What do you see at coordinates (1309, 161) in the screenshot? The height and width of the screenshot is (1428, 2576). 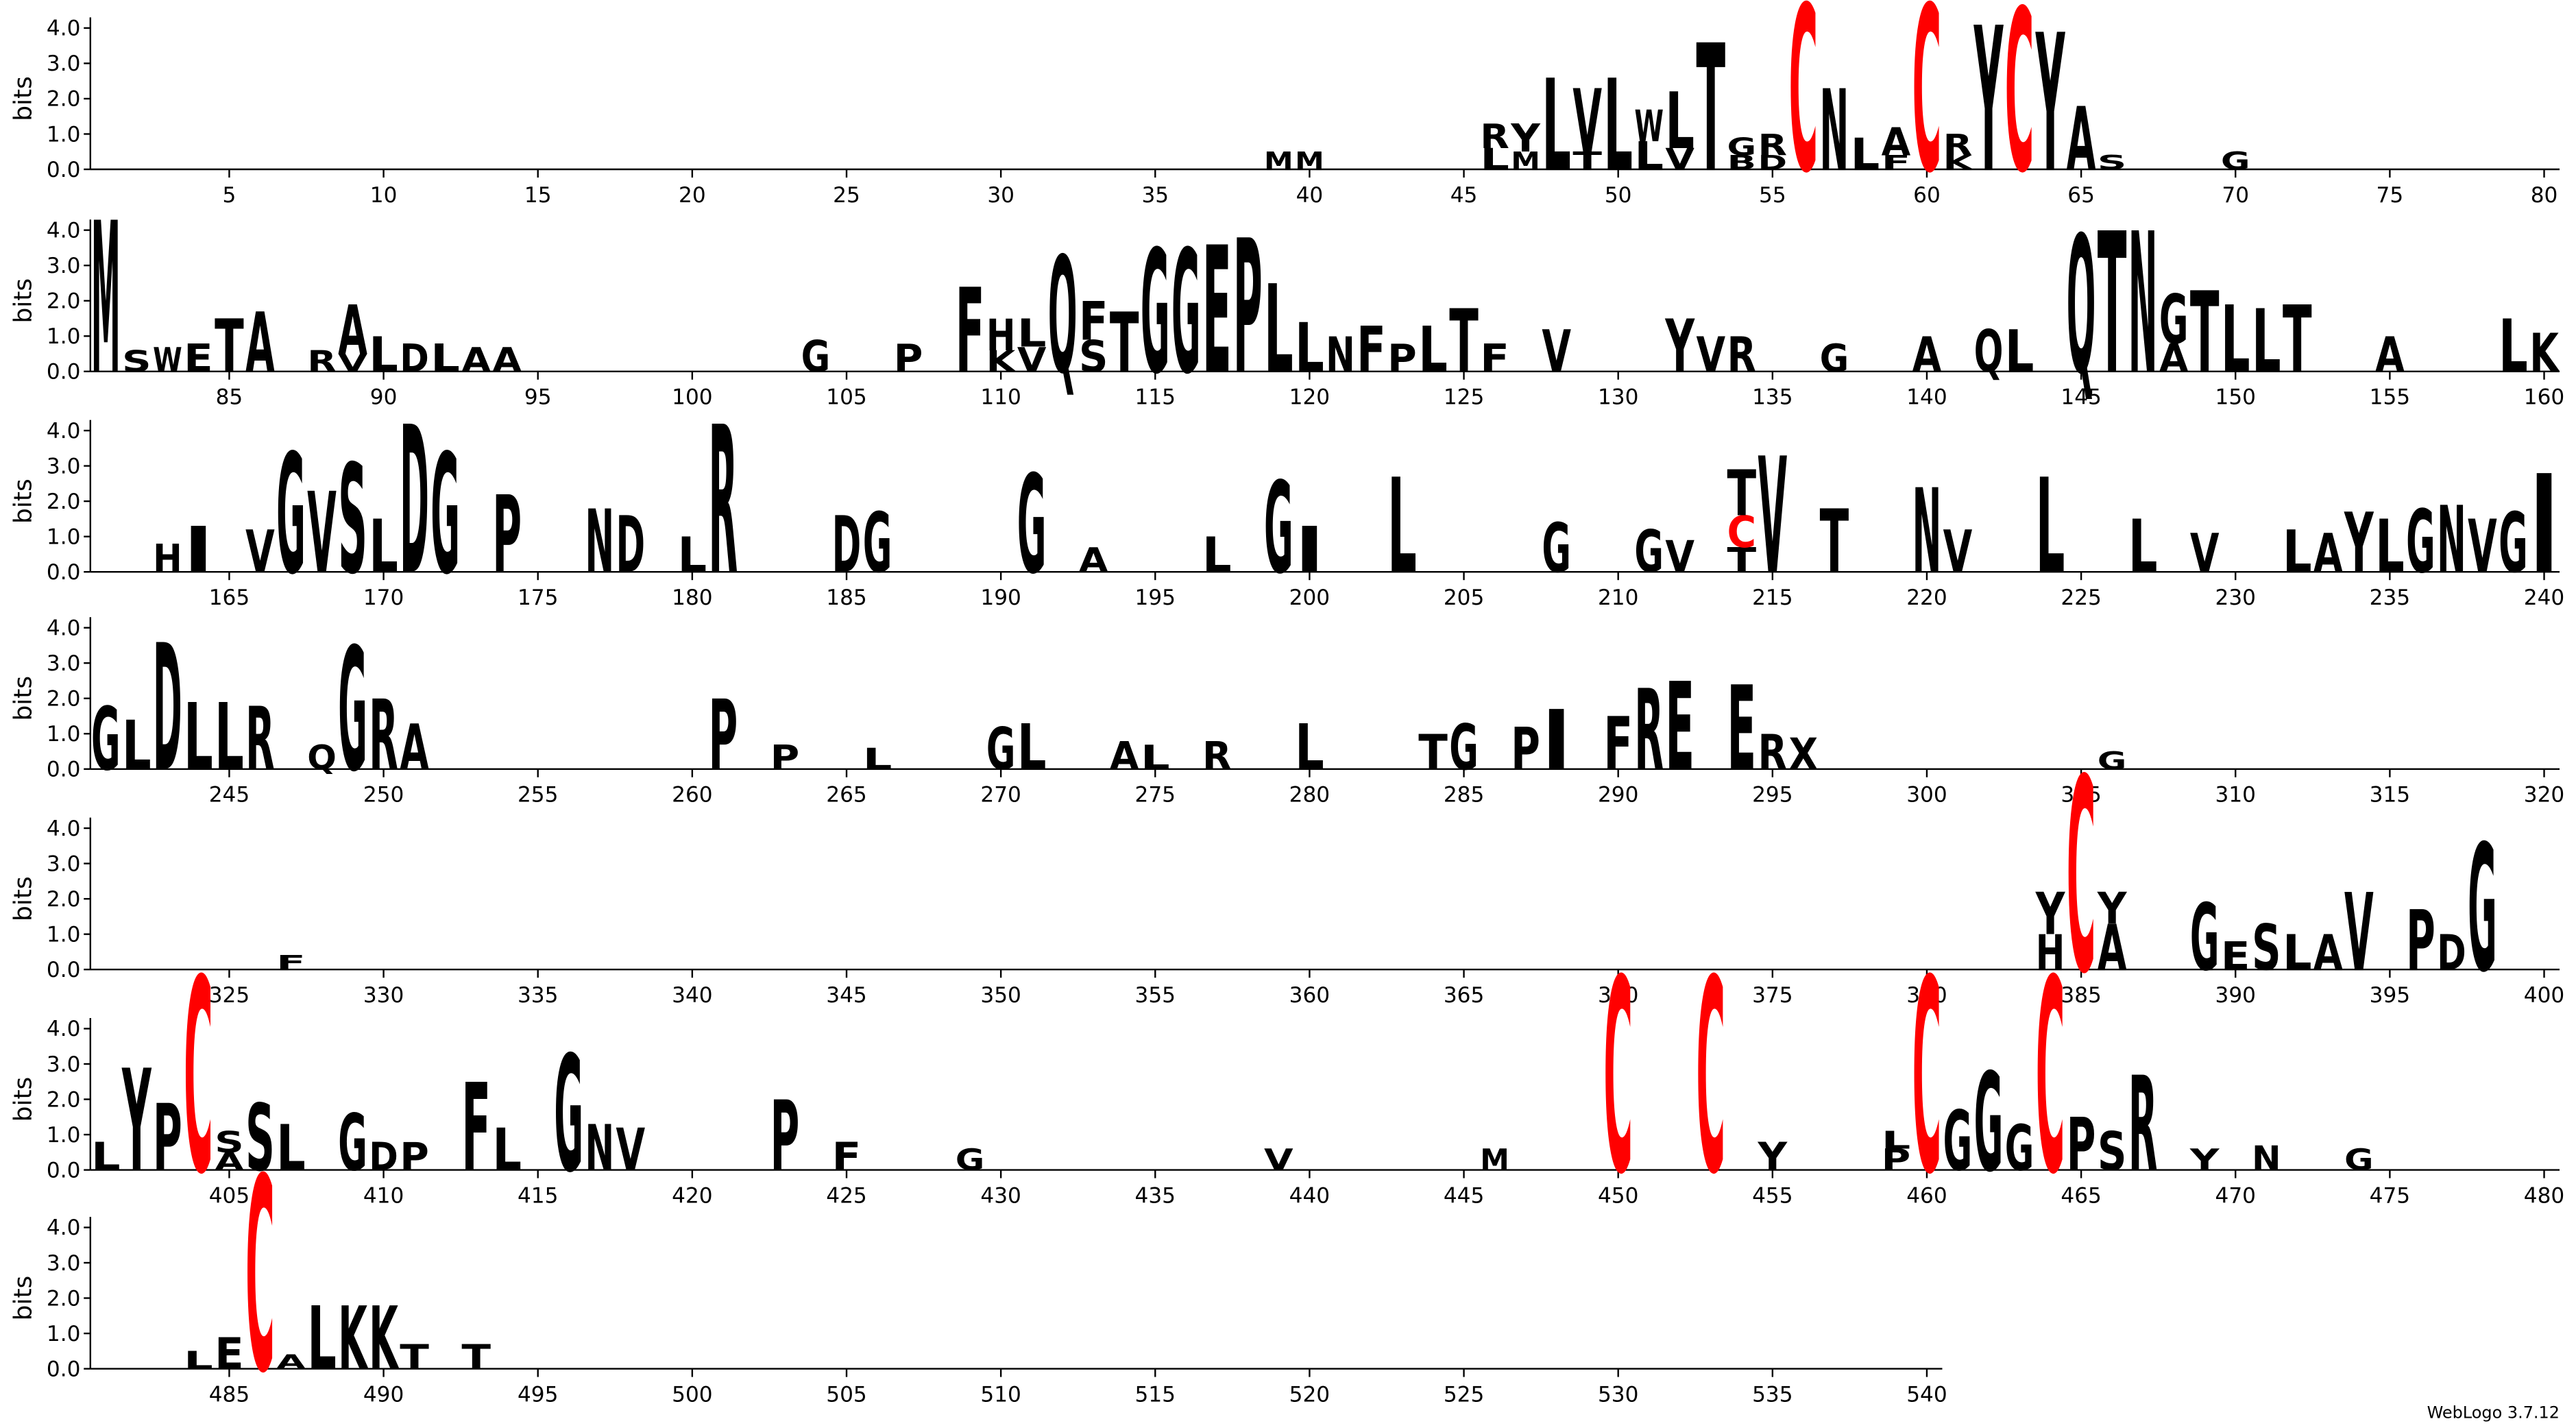 I see `logo-letter: M` at bounding box center [1309, 161].